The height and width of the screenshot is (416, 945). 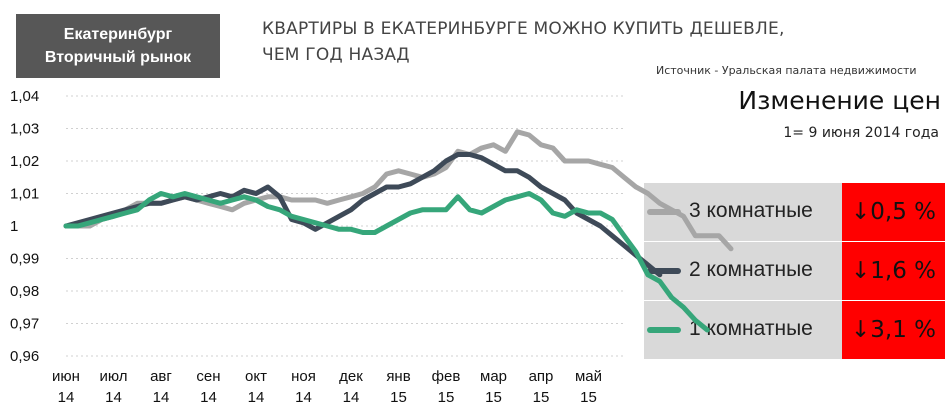 What do you see at coordinates (118, 34) in the screenshot?
I see `region-city: Екатеринбург` at bounding box center [118, 34].